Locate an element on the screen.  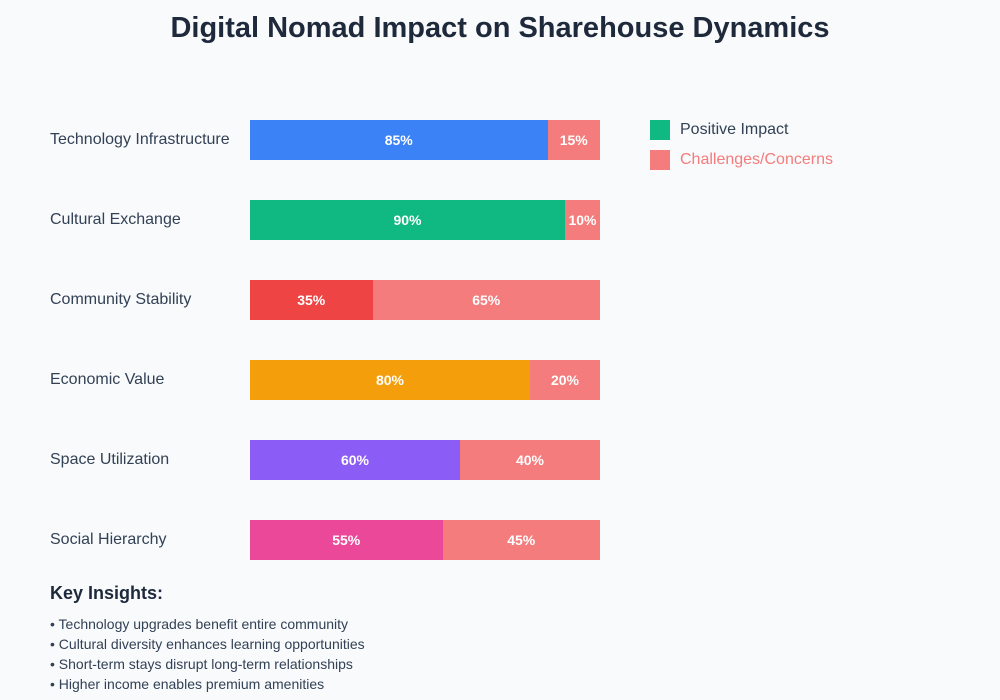
stacked-bar: 35% 65% is located at coordinates (425, 300).